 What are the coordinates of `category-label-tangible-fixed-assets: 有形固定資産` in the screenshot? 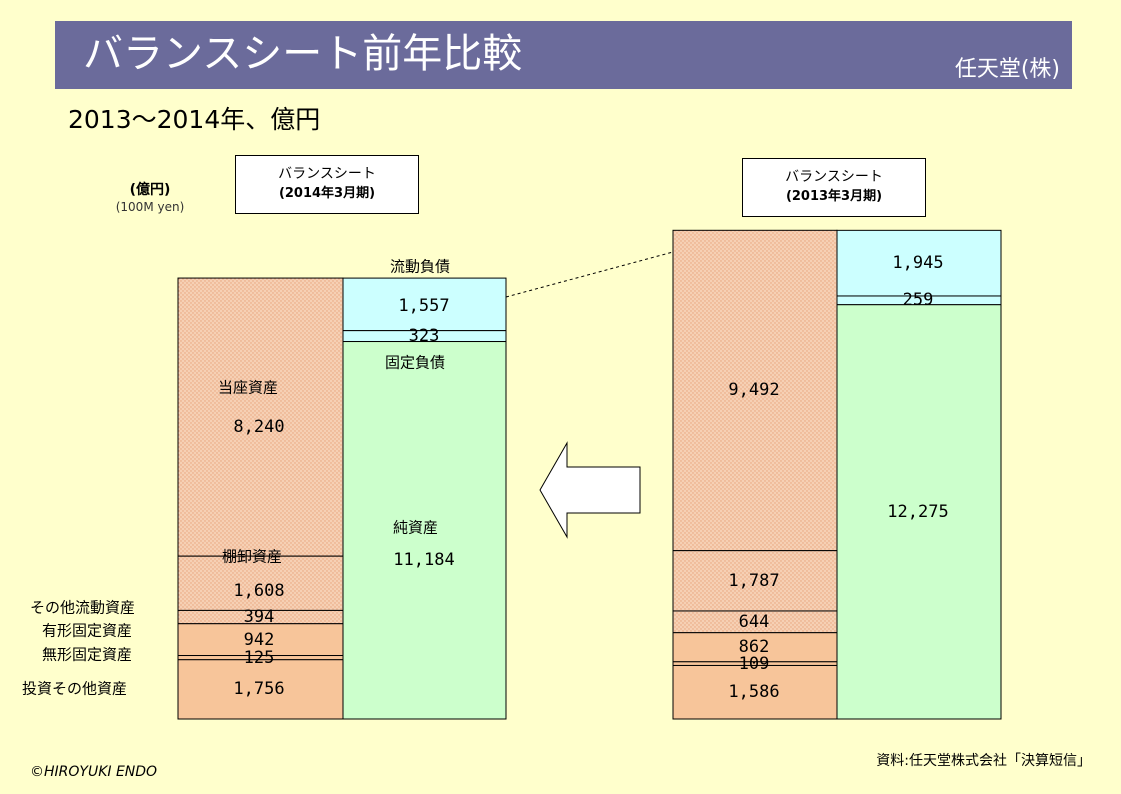 It's located at (87, 630).